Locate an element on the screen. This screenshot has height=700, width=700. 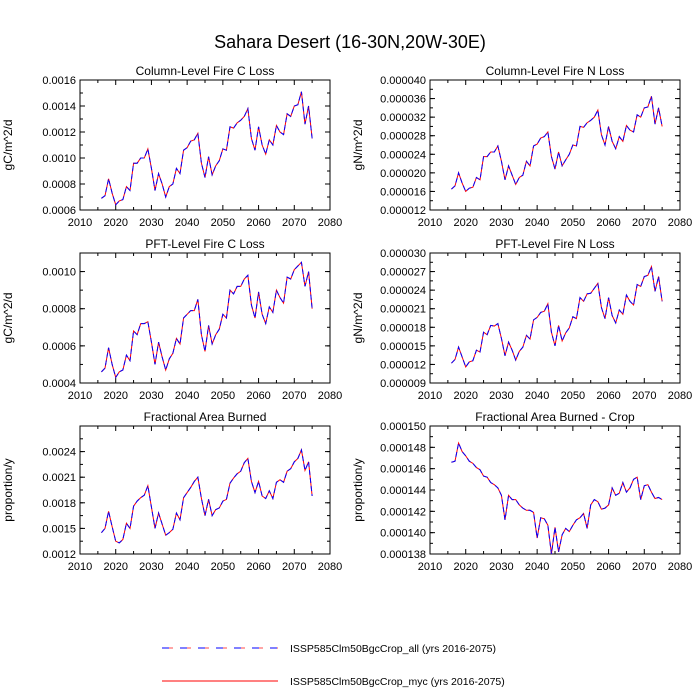
y-tick-label: 0.000018 is located at coordinates (403, 328).